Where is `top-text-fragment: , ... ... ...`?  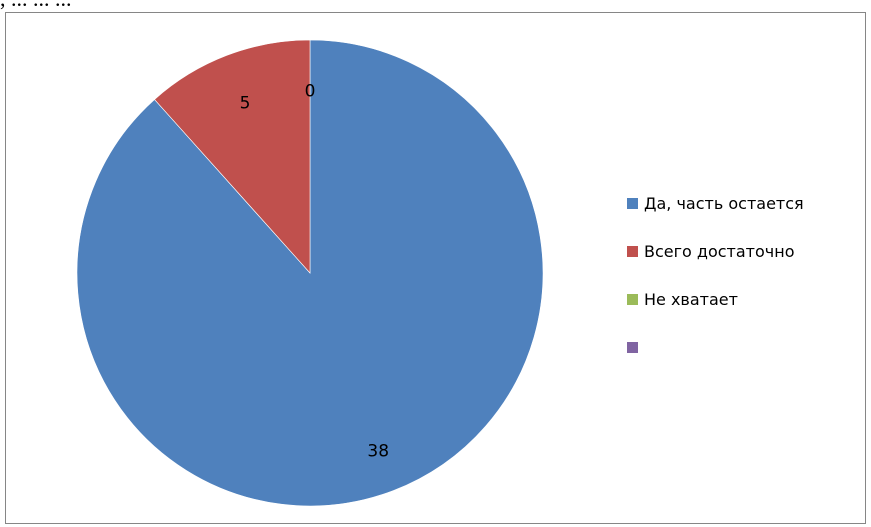
top-text-fragment: , ... ... ... is located at coordinates (435, 5).